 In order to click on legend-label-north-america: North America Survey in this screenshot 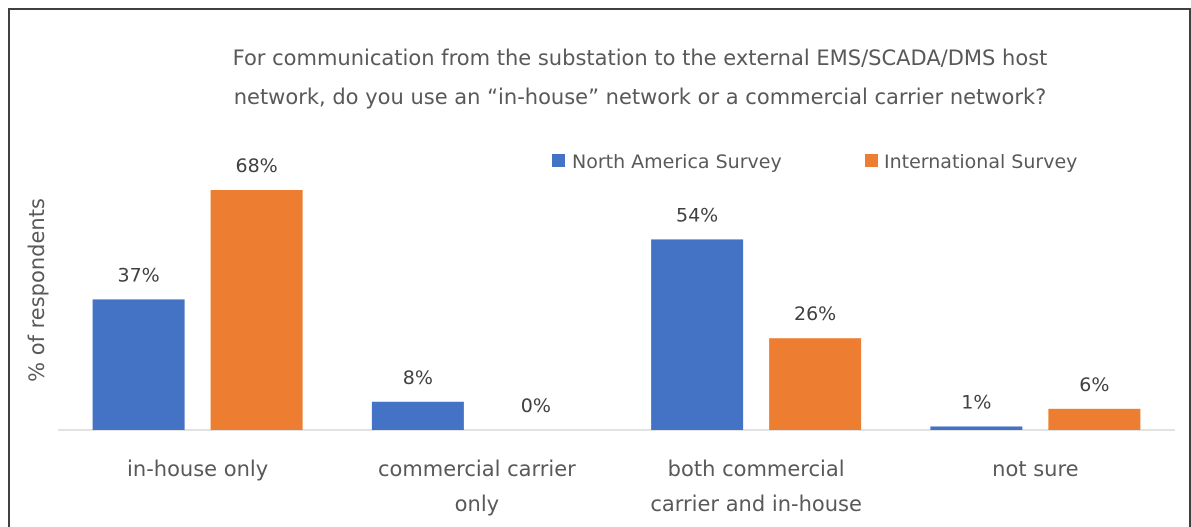, I will do `click(677, 162)`.